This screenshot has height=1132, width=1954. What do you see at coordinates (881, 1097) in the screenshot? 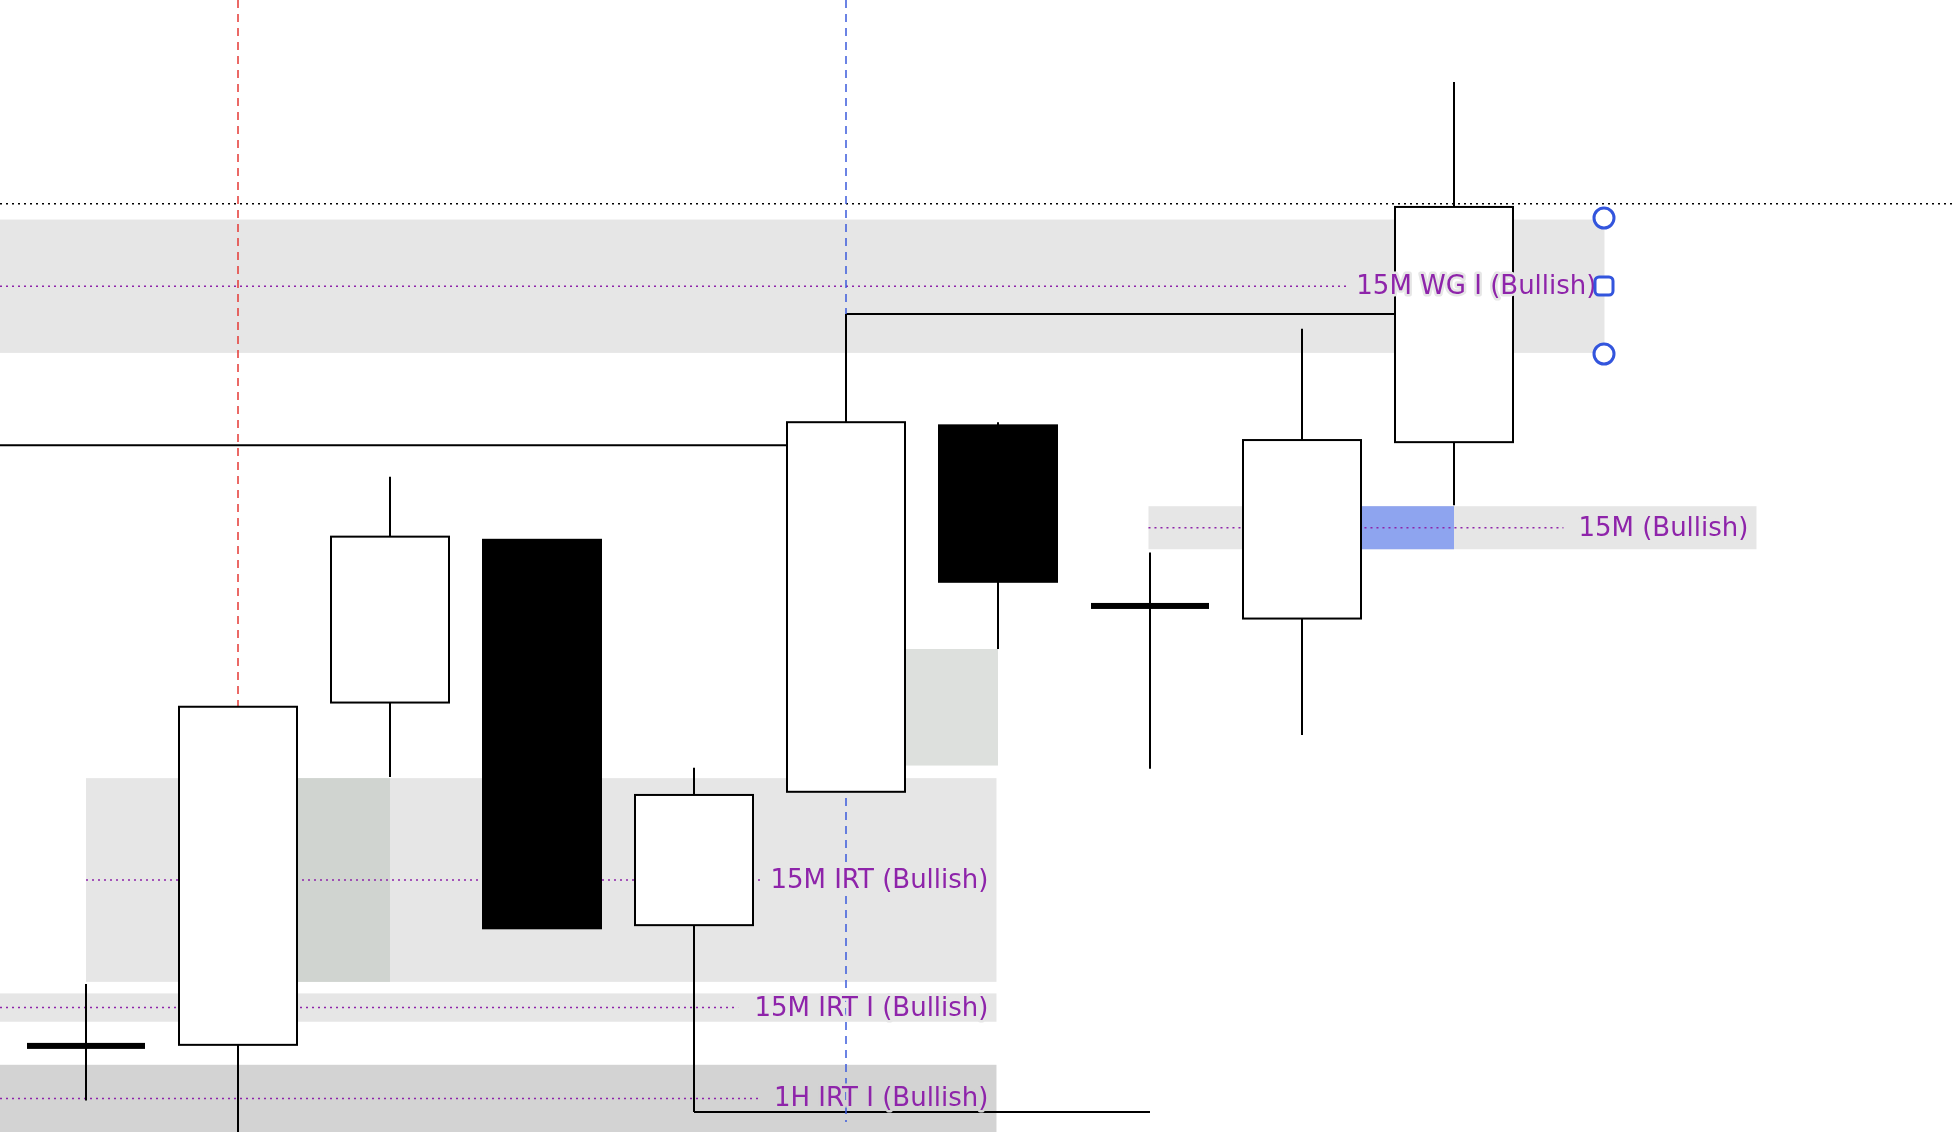
I see `band-label: 1H IRT I (Bullish)` at bounding box center [881, 1097].